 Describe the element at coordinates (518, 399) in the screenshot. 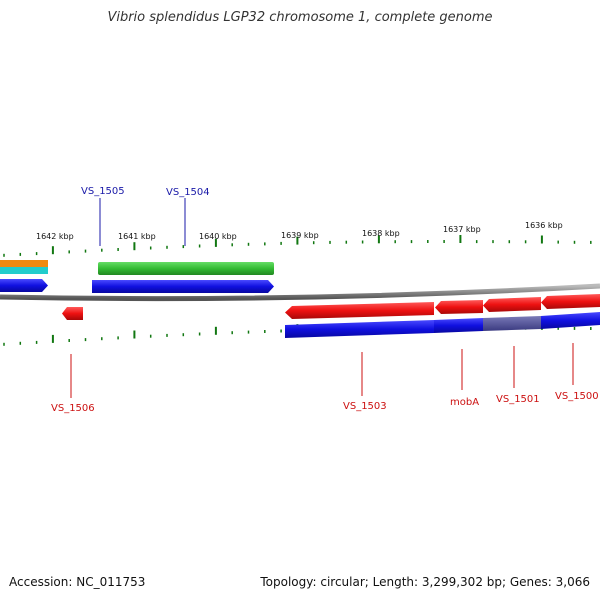

I see `gene-label: VS_1501` at that location.